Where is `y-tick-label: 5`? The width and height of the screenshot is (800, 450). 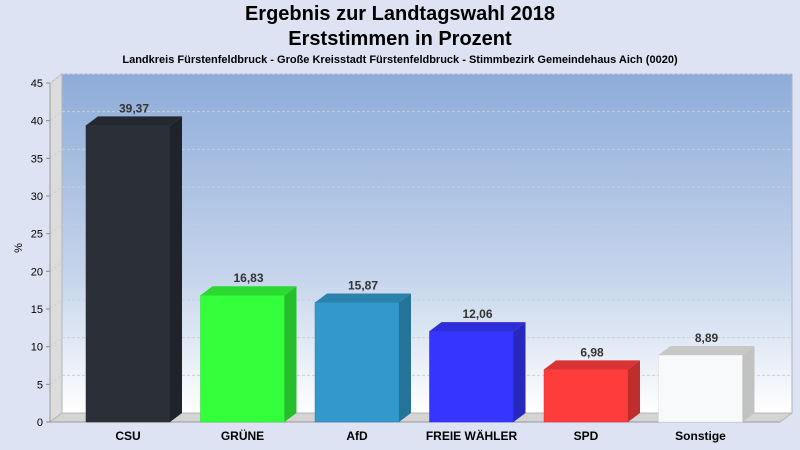
y-tick-label: 5 is located at coordinates (40, 385).